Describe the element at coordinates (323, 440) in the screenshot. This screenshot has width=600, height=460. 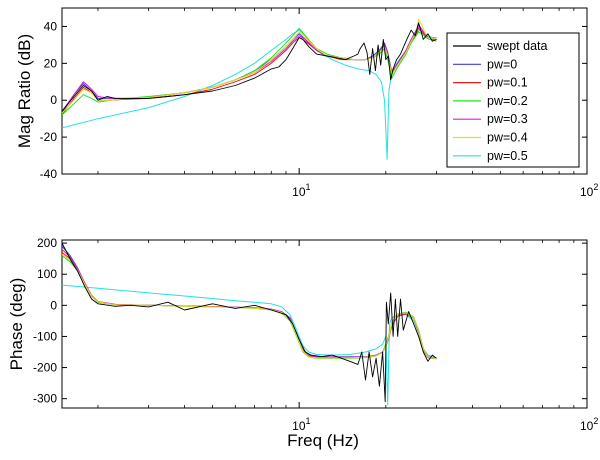
I see `phase-xlabel: Freq (Hz)` at that location.